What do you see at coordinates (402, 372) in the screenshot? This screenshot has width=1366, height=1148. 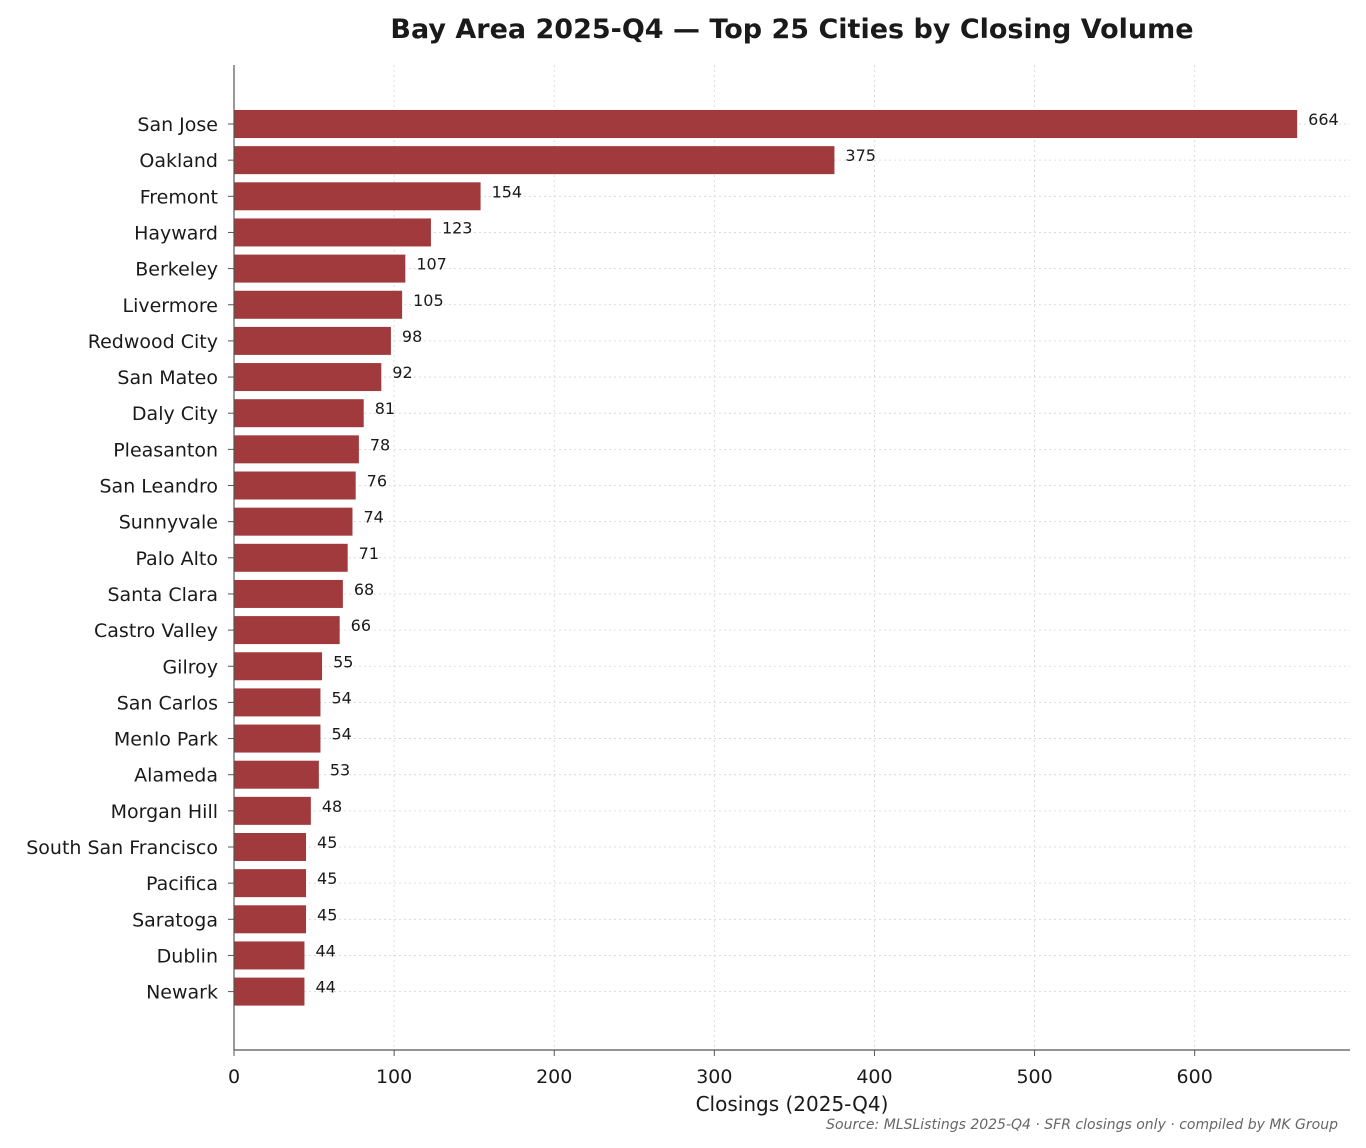 I see `value-label: 92` at bounding box center [402, 372].